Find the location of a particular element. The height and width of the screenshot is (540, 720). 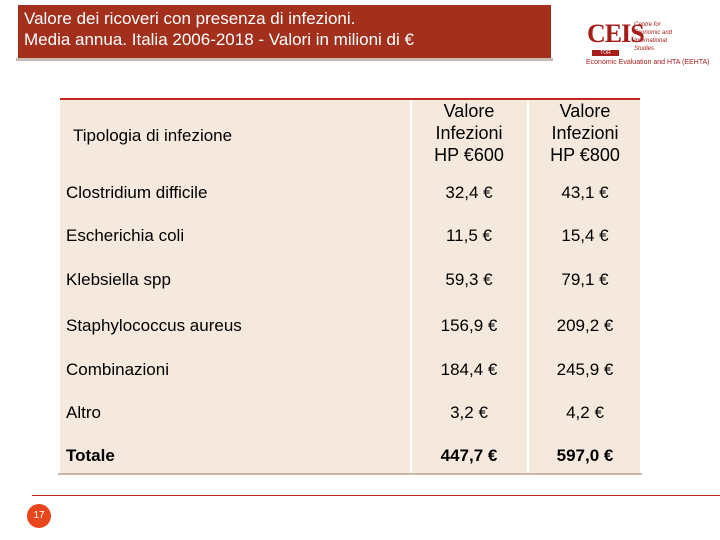

table-row: Klebsiella spp 59,3 € 79,1 € is located at coordinates (360, 282).